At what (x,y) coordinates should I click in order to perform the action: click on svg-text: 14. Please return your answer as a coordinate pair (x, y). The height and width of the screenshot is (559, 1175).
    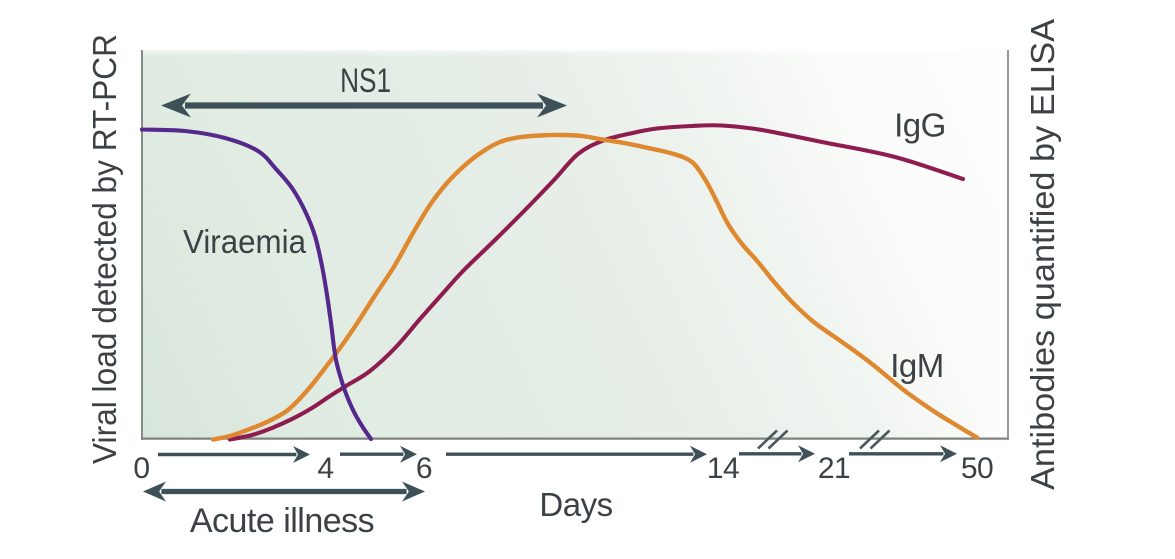
    Looking at the image, I should click on (723, 468).